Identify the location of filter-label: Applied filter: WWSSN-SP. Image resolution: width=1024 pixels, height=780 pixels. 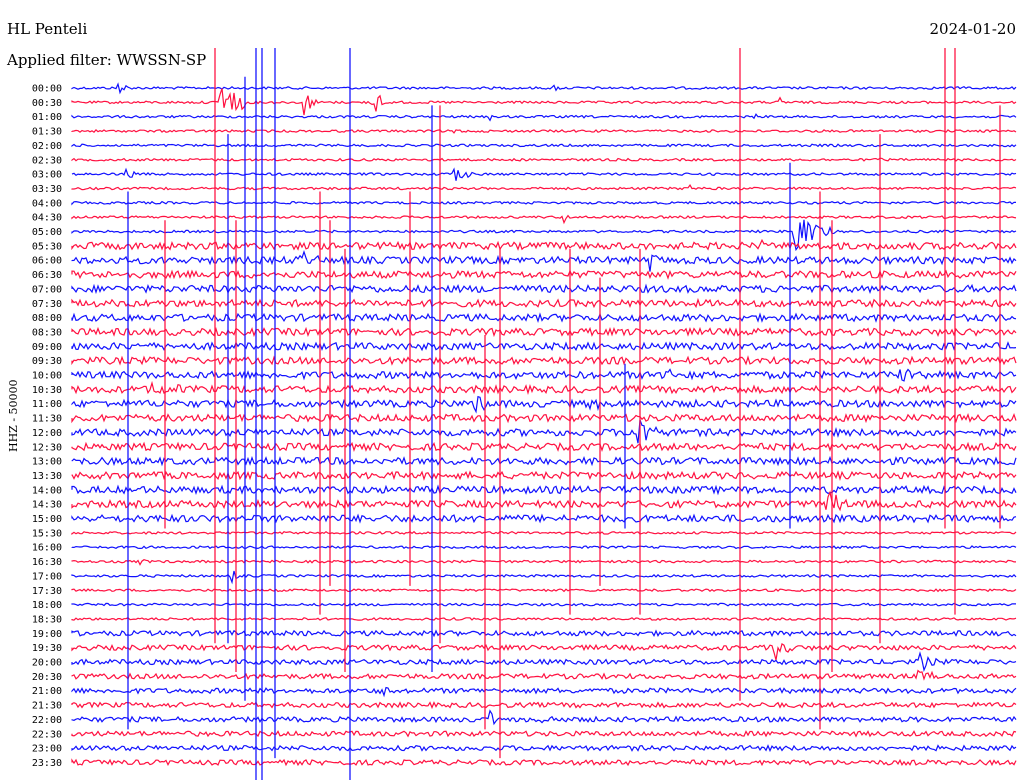
(107, 60).